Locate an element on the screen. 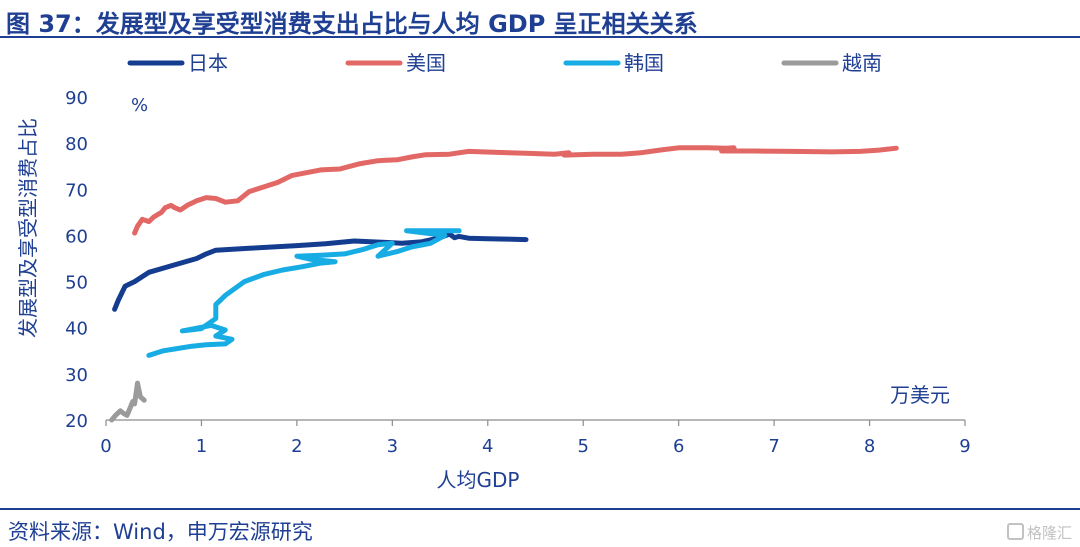 The image size is (1080, 547). y-tick-label: 40 is located at coordinates (76, 329).